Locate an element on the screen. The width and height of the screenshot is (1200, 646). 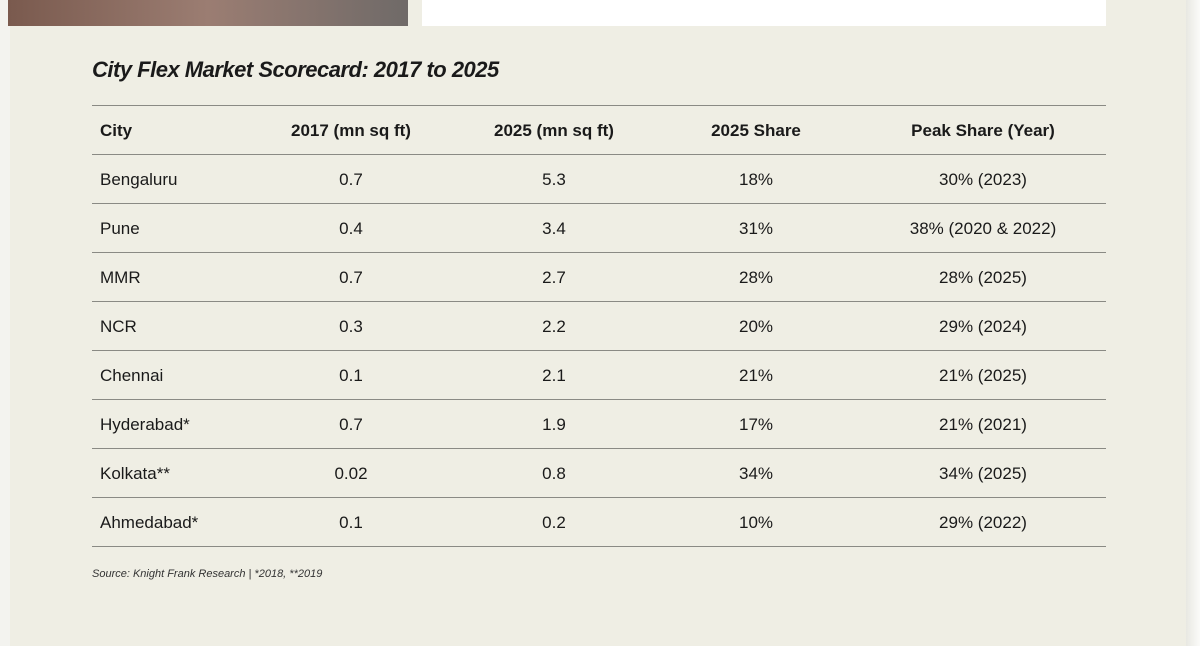
table-cell: 18% is located at coordinates (756, 179).